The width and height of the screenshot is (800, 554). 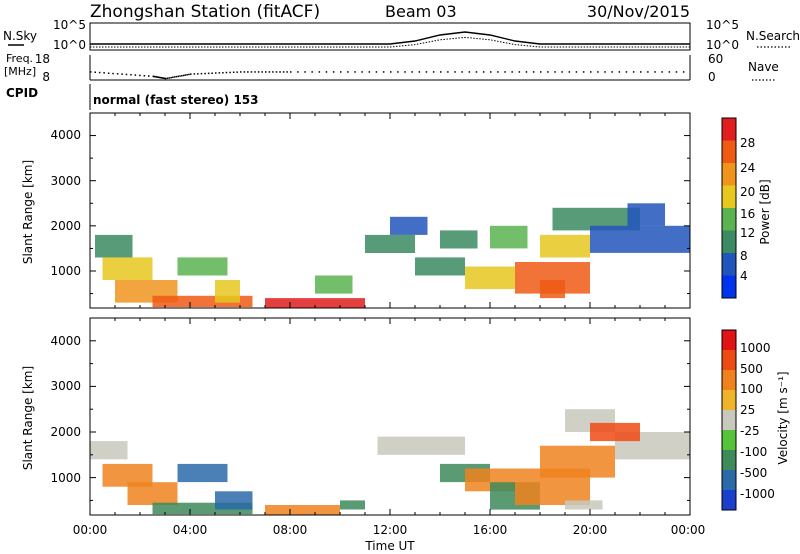 I want to click on freq-label-line1: Freq., so click(x=19, y=58).